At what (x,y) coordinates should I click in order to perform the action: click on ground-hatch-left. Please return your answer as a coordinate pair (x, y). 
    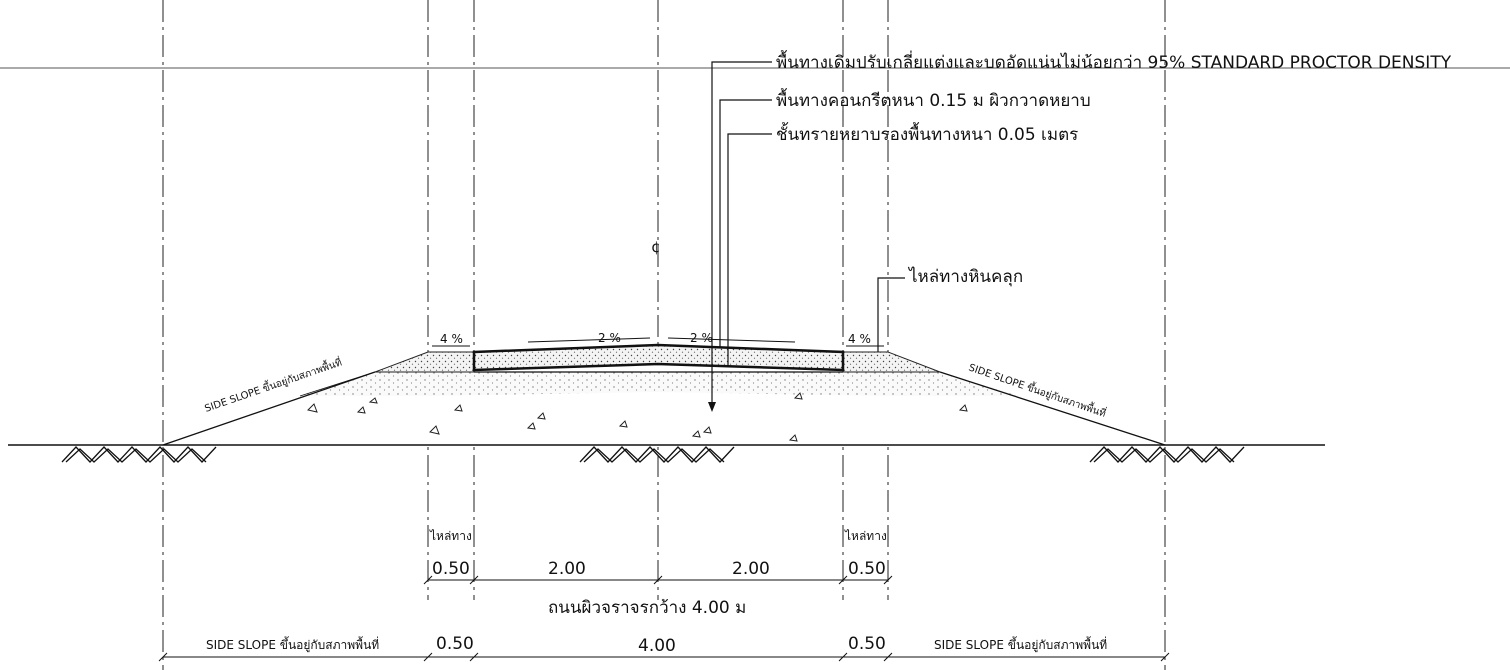
    Looking at the image, I should click on (139, 454).